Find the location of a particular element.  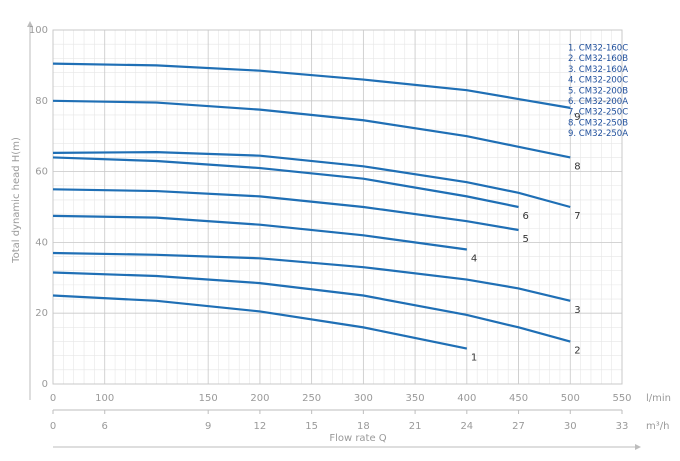

y-tick-label: 0 is located at coordinates (45, 384).